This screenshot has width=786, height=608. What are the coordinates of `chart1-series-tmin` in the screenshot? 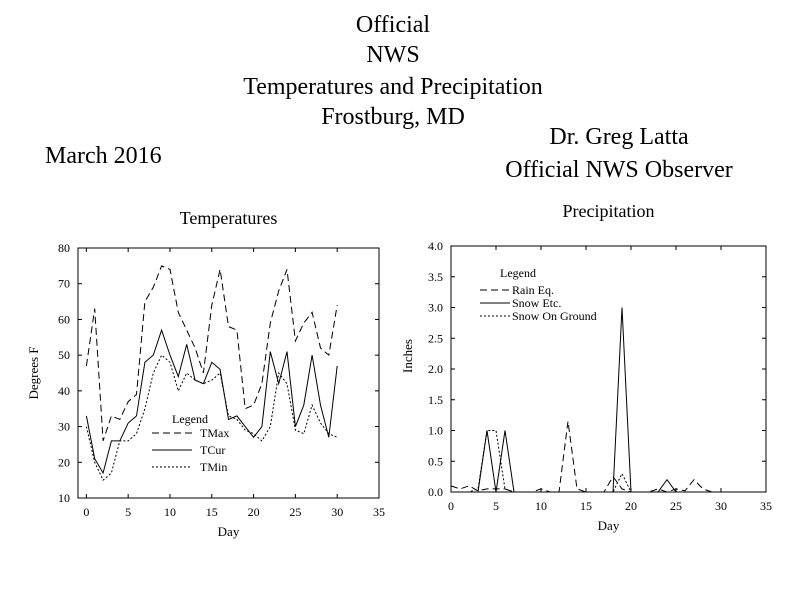 It's located at (211, 417).